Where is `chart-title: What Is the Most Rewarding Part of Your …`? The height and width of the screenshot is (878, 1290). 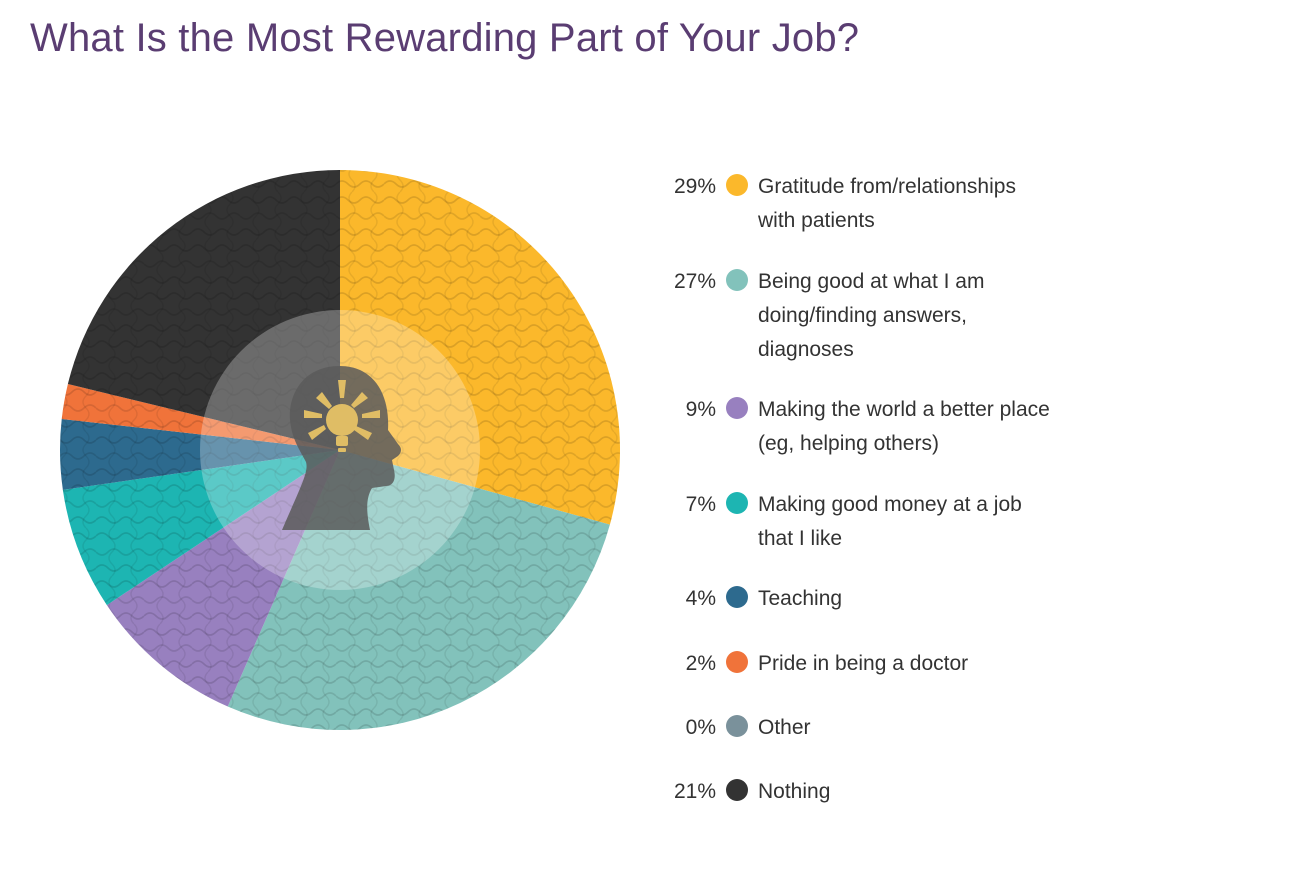 chart-title: What Is the Most Rewarding Part of Your … is located at coordinates (445, 38).